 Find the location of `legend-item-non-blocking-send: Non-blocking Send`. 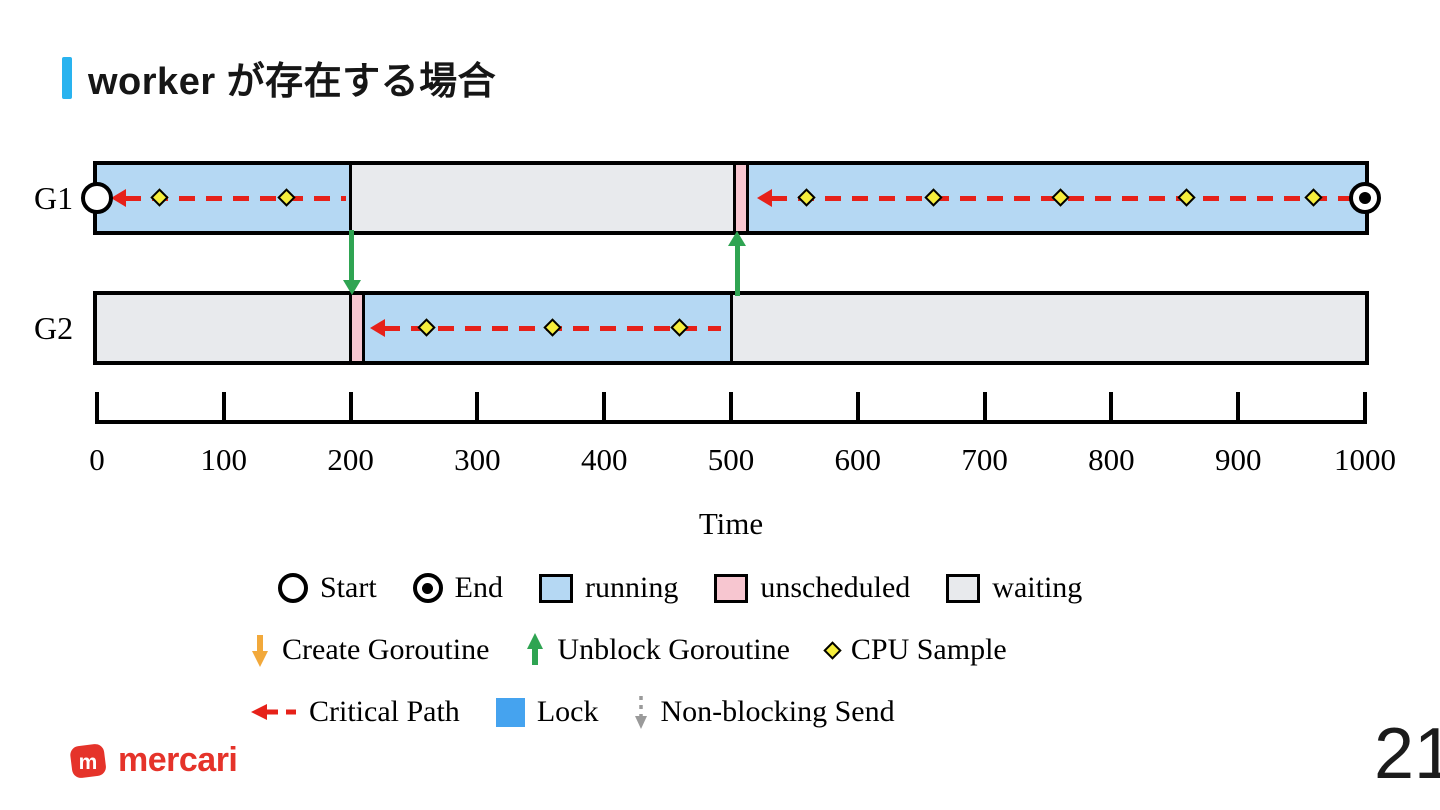

legend-item-non-blocking-send: Non-blocking Send is located at coordinates (764, 712).